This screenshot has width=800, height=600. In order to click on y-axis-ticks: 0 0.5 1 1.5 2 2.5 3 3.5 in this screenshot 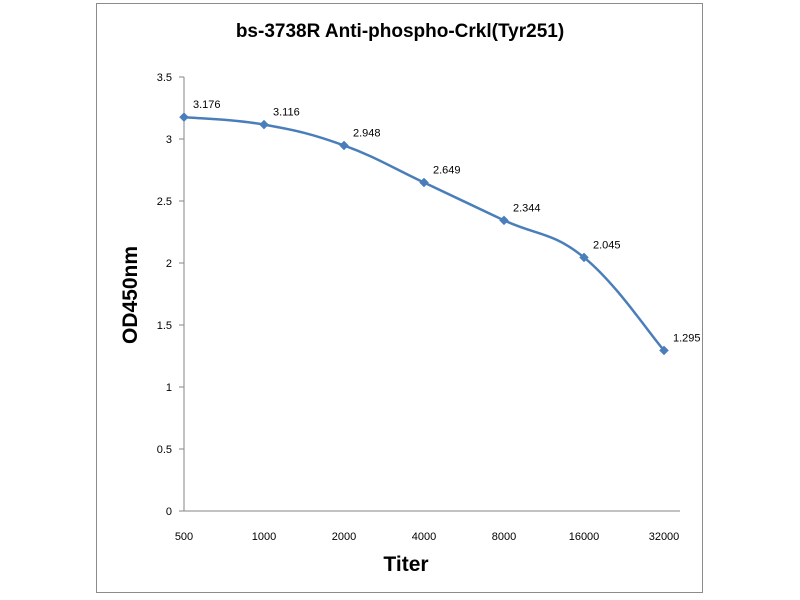, I will do `click(170, 295)`.